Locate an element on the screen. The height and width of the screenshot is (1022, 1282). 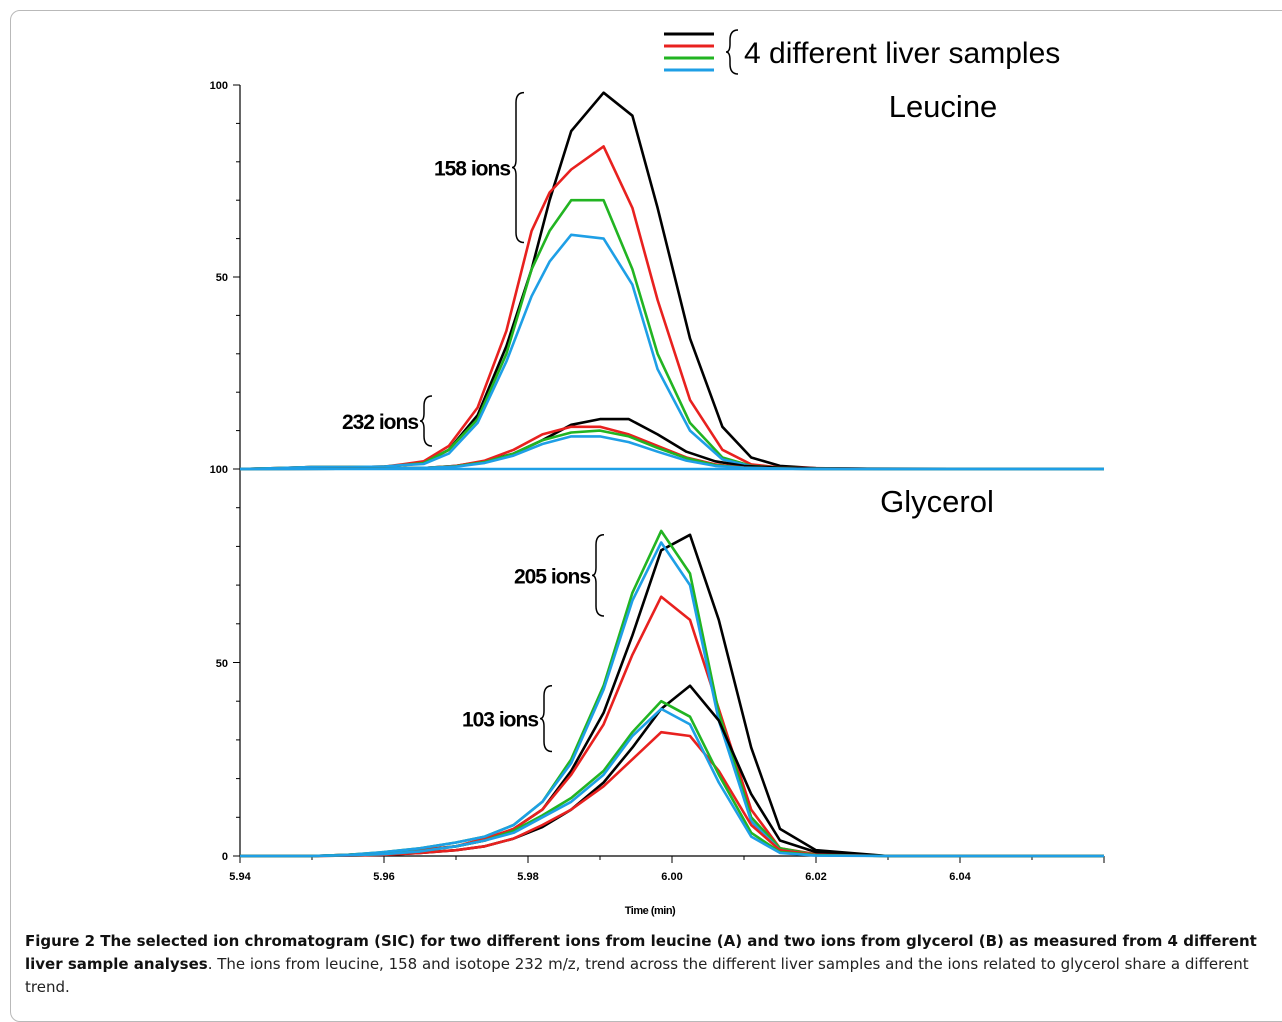
x-tick-label: 6.04 is located at coordinates (960, 877).